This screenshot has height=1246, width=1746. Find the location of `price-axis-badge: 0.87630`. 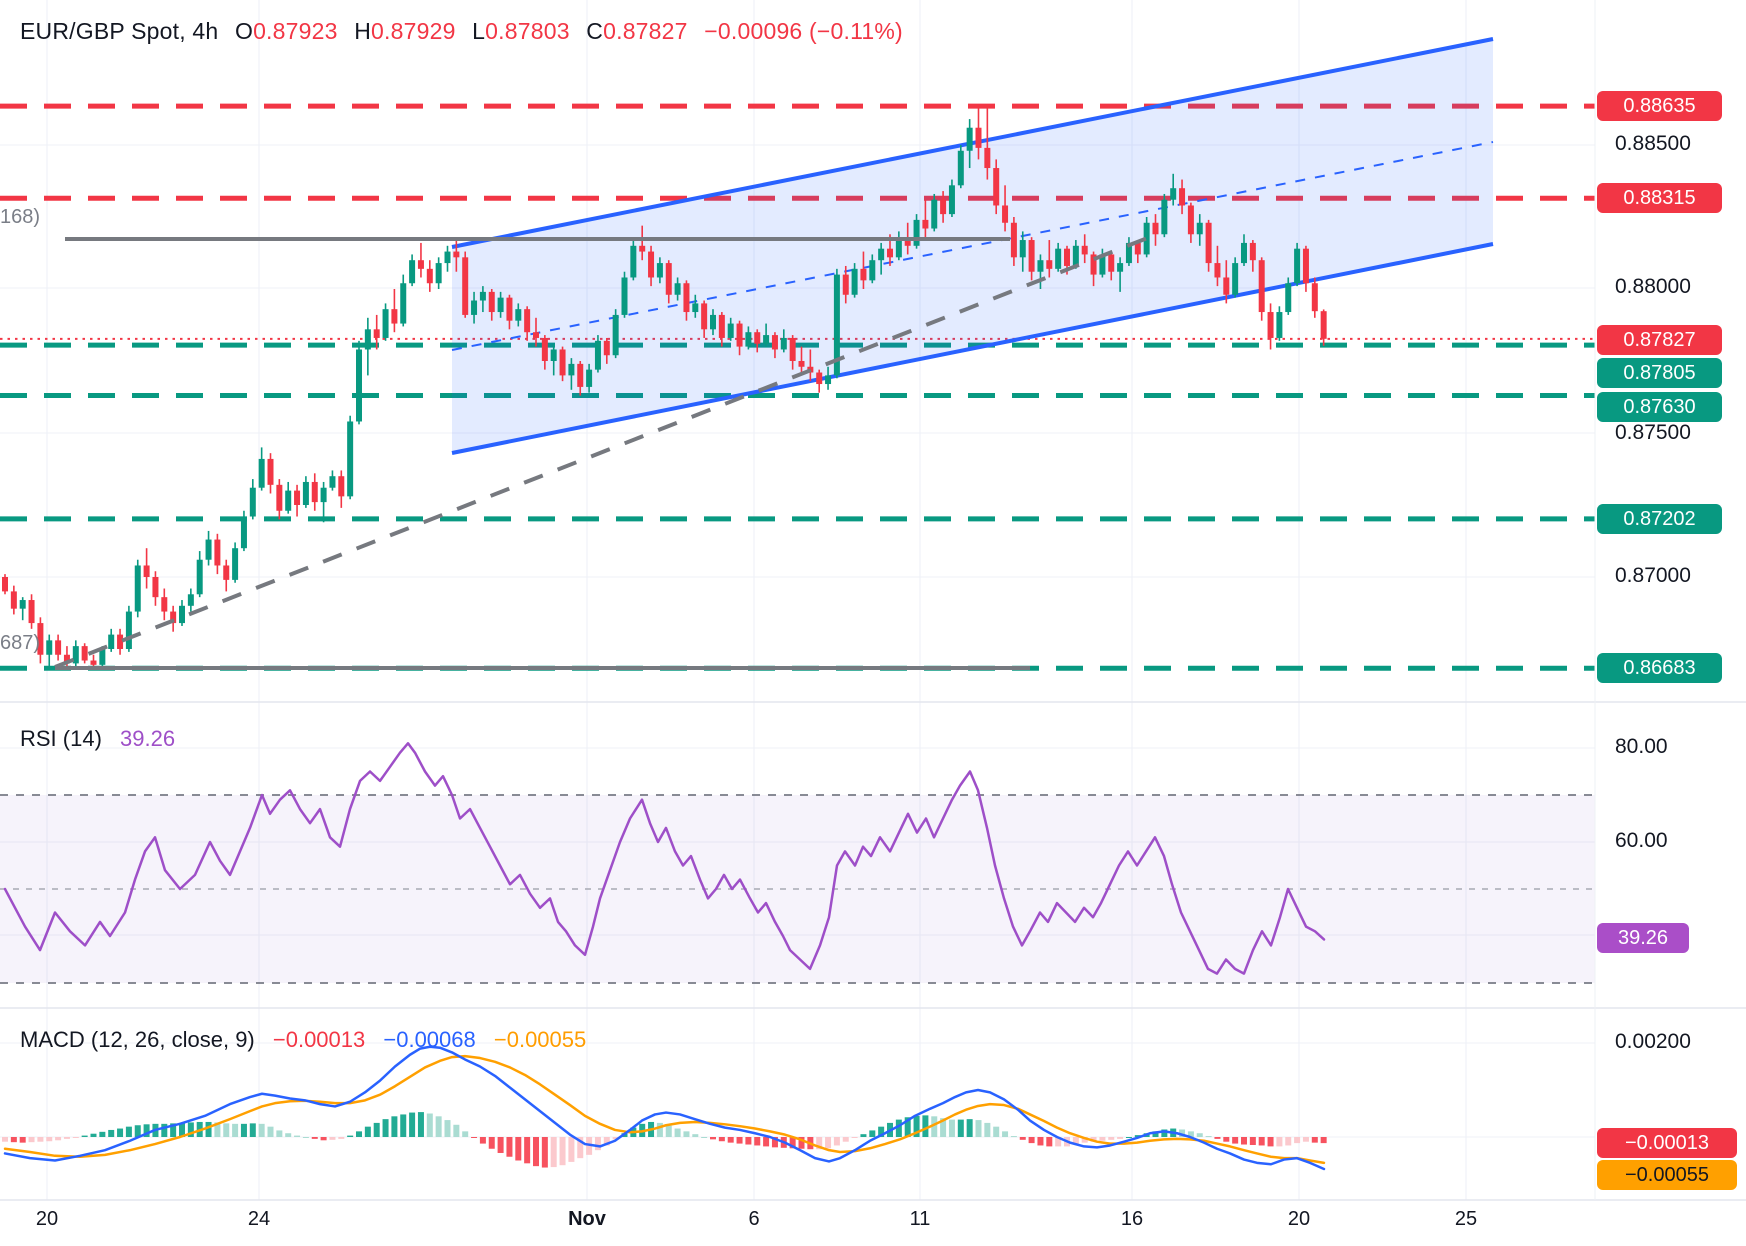

price-axis-badge: 0.87630 is located at coordinates (1659, 407).